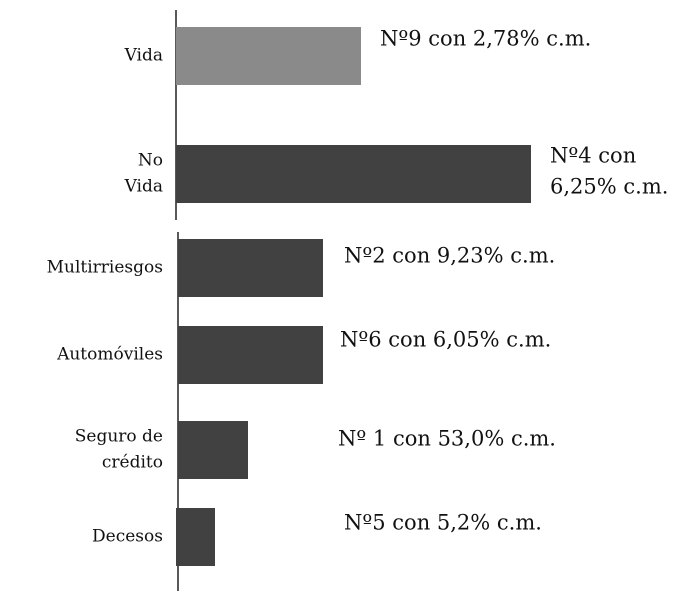  I want to click on annotation: 6,25% c.m., so click(609, 187).